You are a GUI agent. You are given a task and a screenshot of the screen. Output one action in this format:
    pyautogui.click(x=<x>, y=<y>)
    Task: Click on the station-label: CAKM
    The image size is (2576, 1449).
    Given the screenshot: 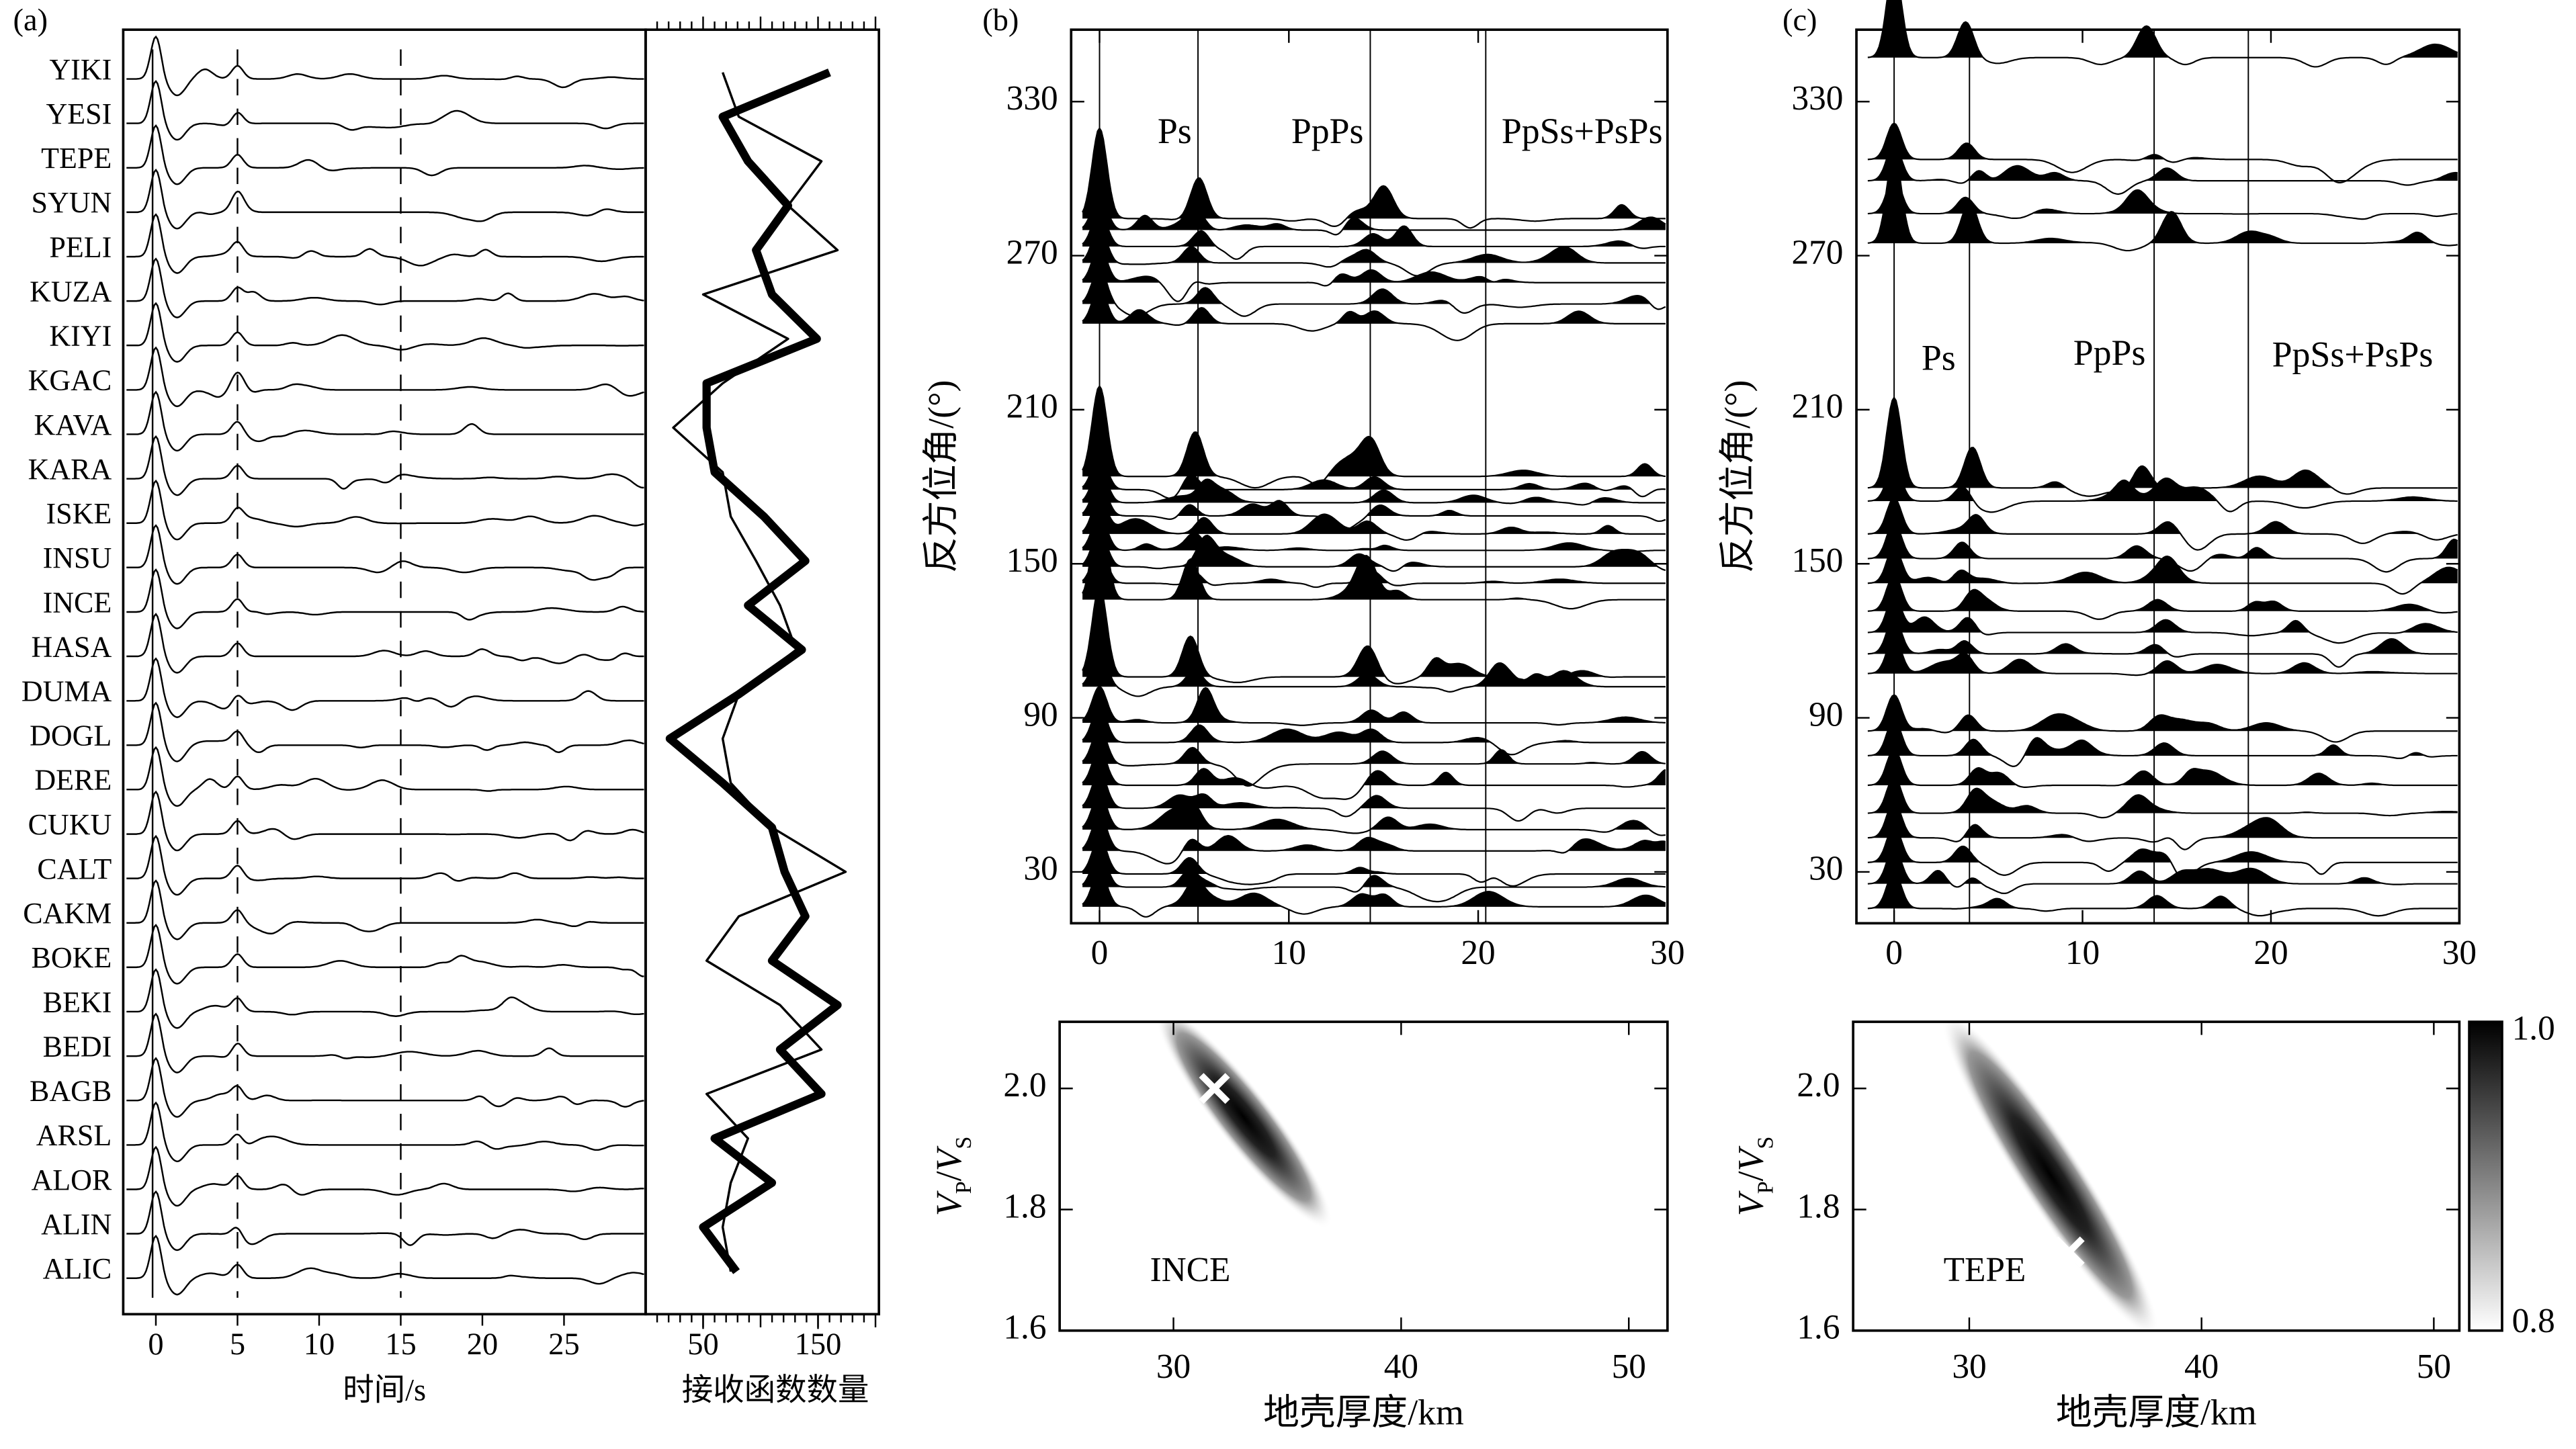 What is the action you would take?
    pyautogui.click(x=67, y=914)
    